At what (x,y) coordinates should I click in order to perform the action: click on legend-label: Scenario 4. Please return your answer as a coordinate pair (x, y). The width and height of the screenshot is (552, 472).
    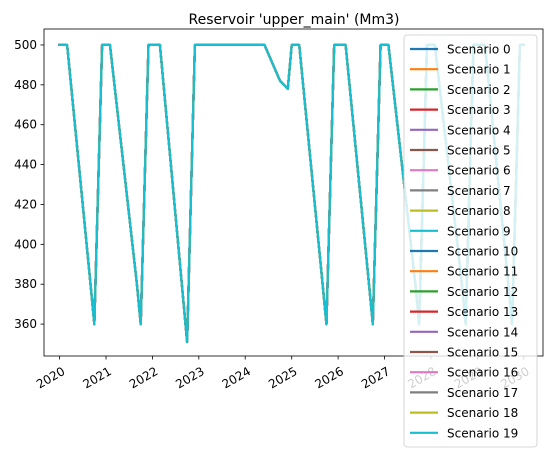
    Looking at the image, I should click on (479, 130).